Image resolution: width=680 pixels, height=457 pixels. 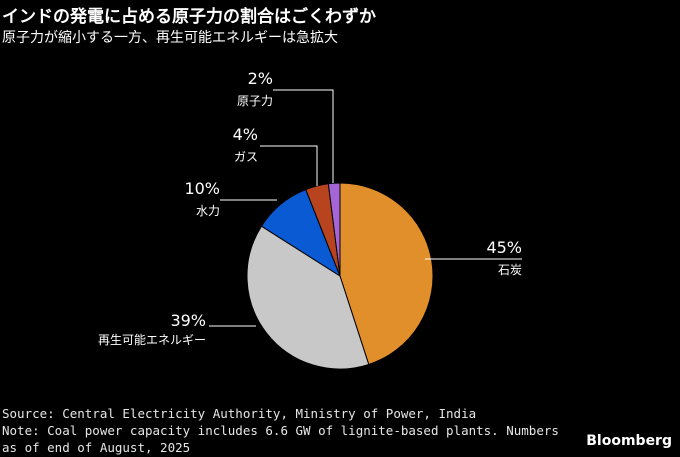 What do you see at coordinates (208, 211) in the screenshot?
I see `slice-category-label-2: 水力` at bounding box center [208, 211].